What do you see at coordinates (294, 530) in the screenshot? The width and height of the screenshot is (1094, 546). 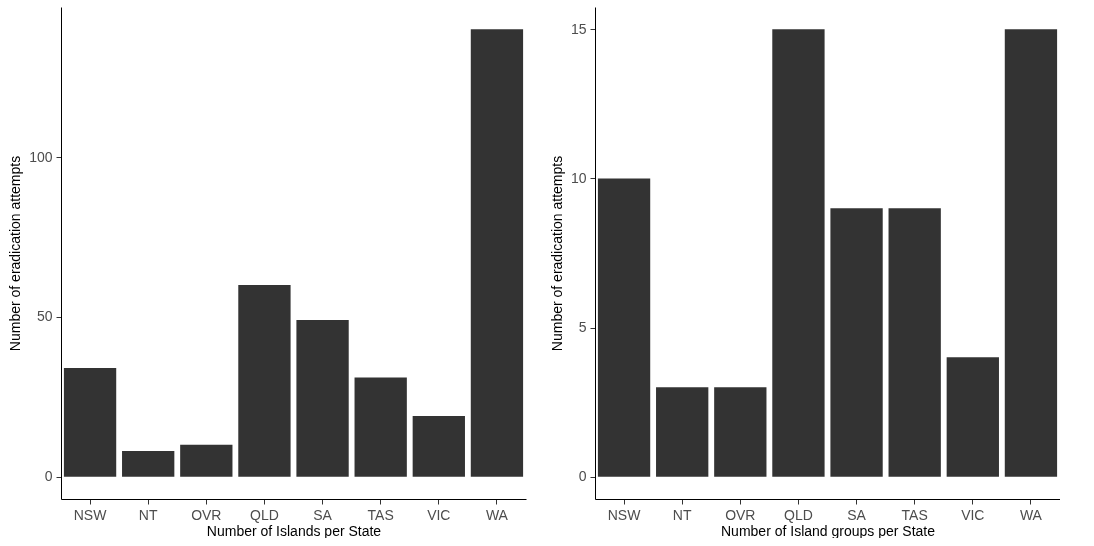 I see `x-axis-title: Number of Islands per State` at bounding box center [294, 530].